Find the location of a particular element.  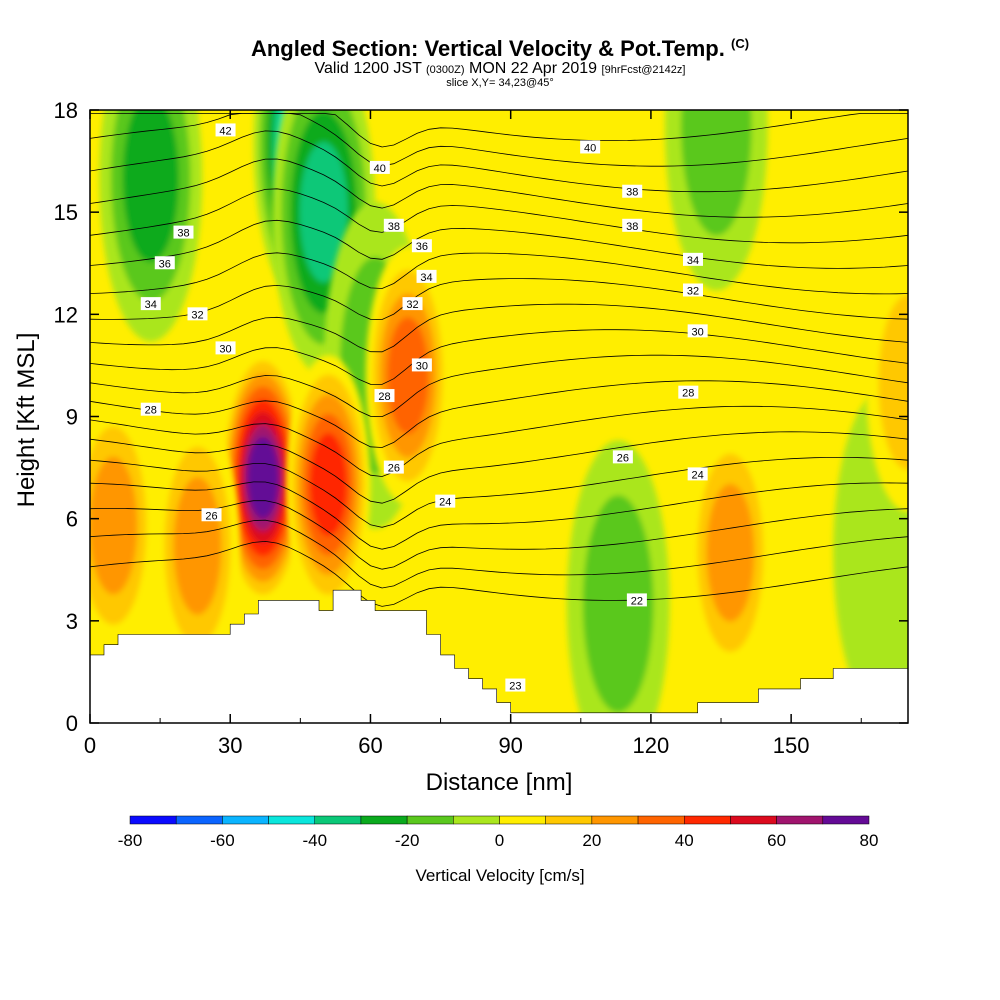

contour-label-text: 38 is located at coordinates (632, 193).